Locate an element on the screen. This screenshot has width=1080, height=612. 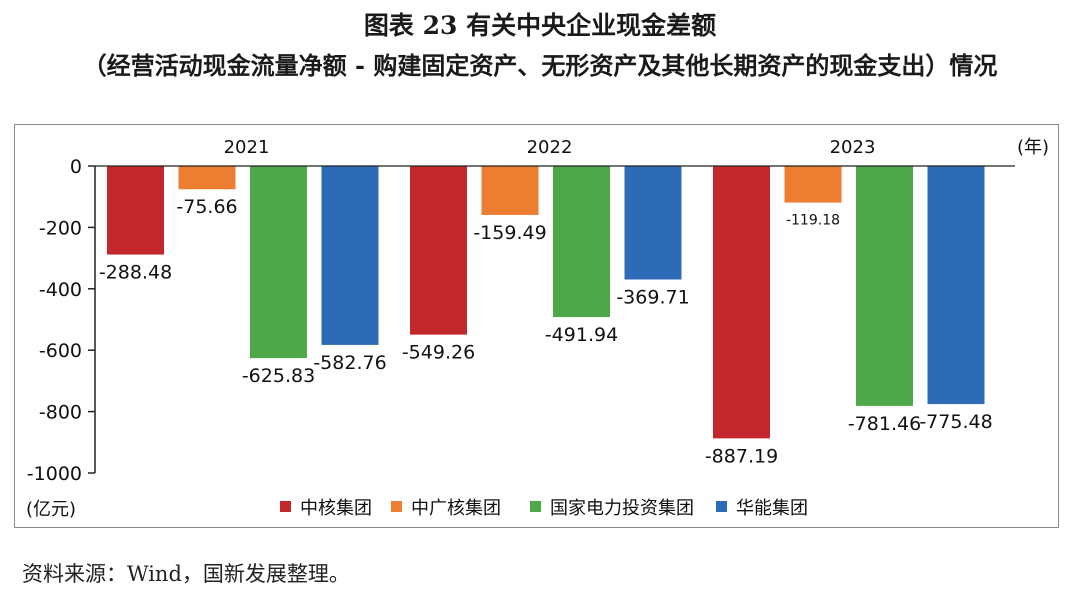
data-label: -887.19 is located at coordinates (741, 456).